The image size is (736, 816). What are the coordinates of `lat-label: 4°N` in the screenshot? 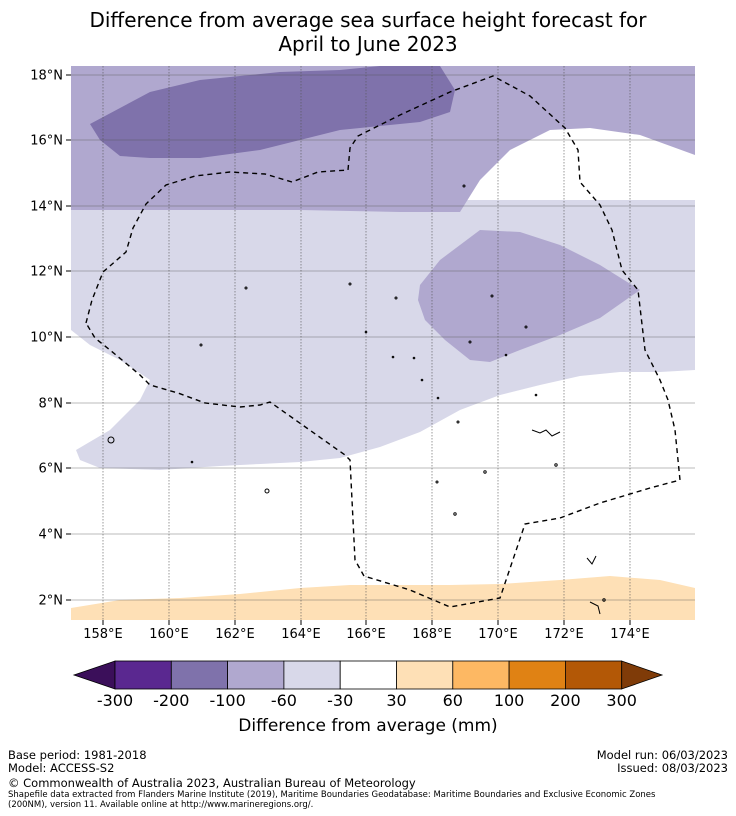 It's located at (51, 535).